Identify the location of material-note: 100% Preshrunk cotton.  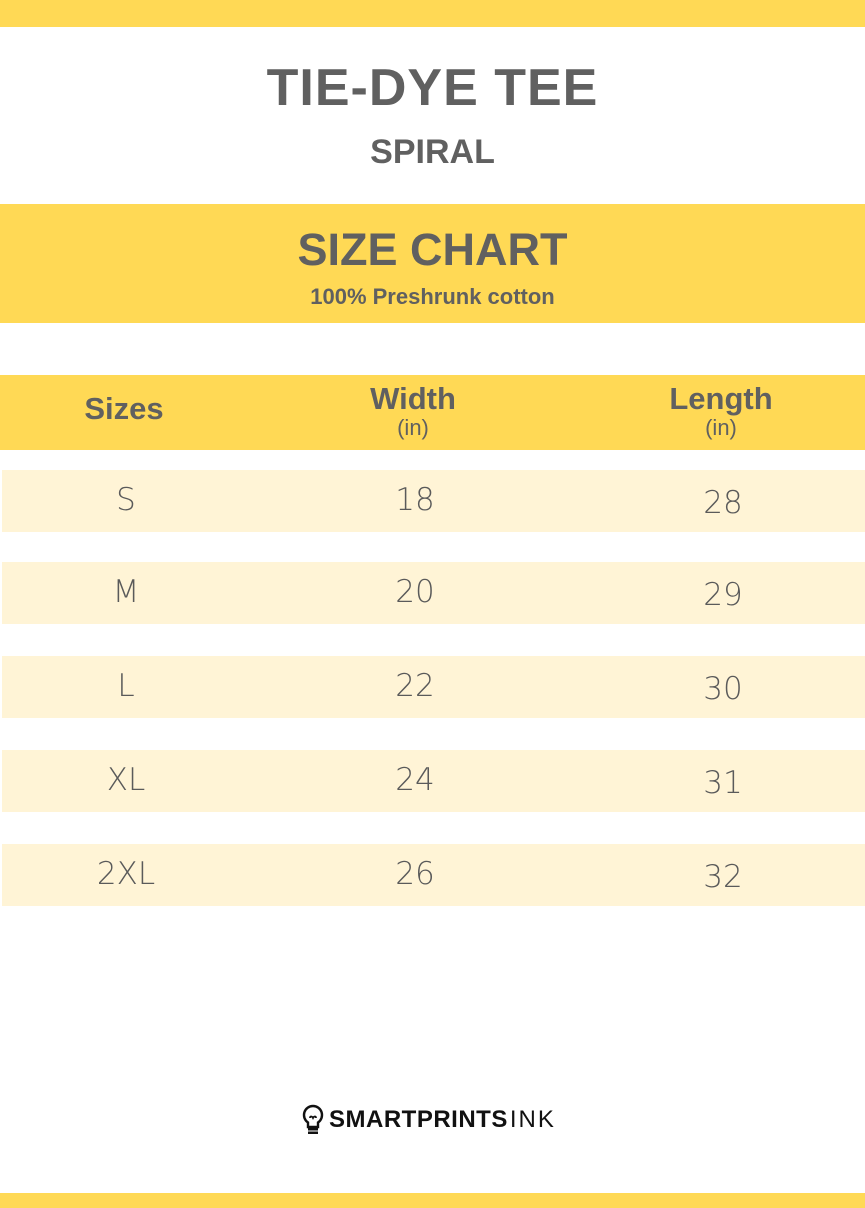
(432, 296).